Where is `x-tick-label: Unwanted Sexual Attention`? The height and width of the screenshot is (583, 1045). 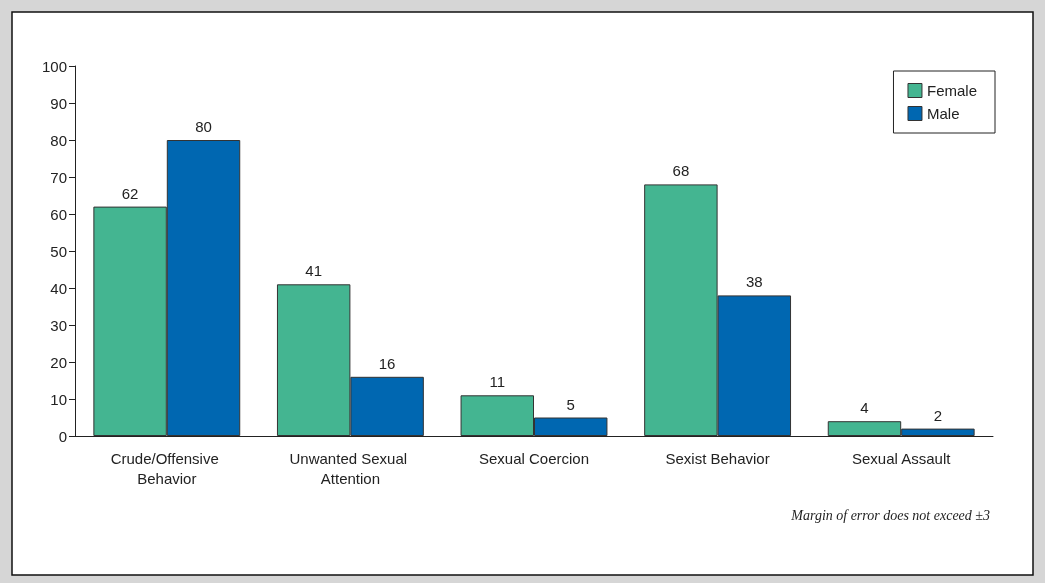
x-tick-label: Unwanted Sexual Attention is located at coordinates (350, 468).